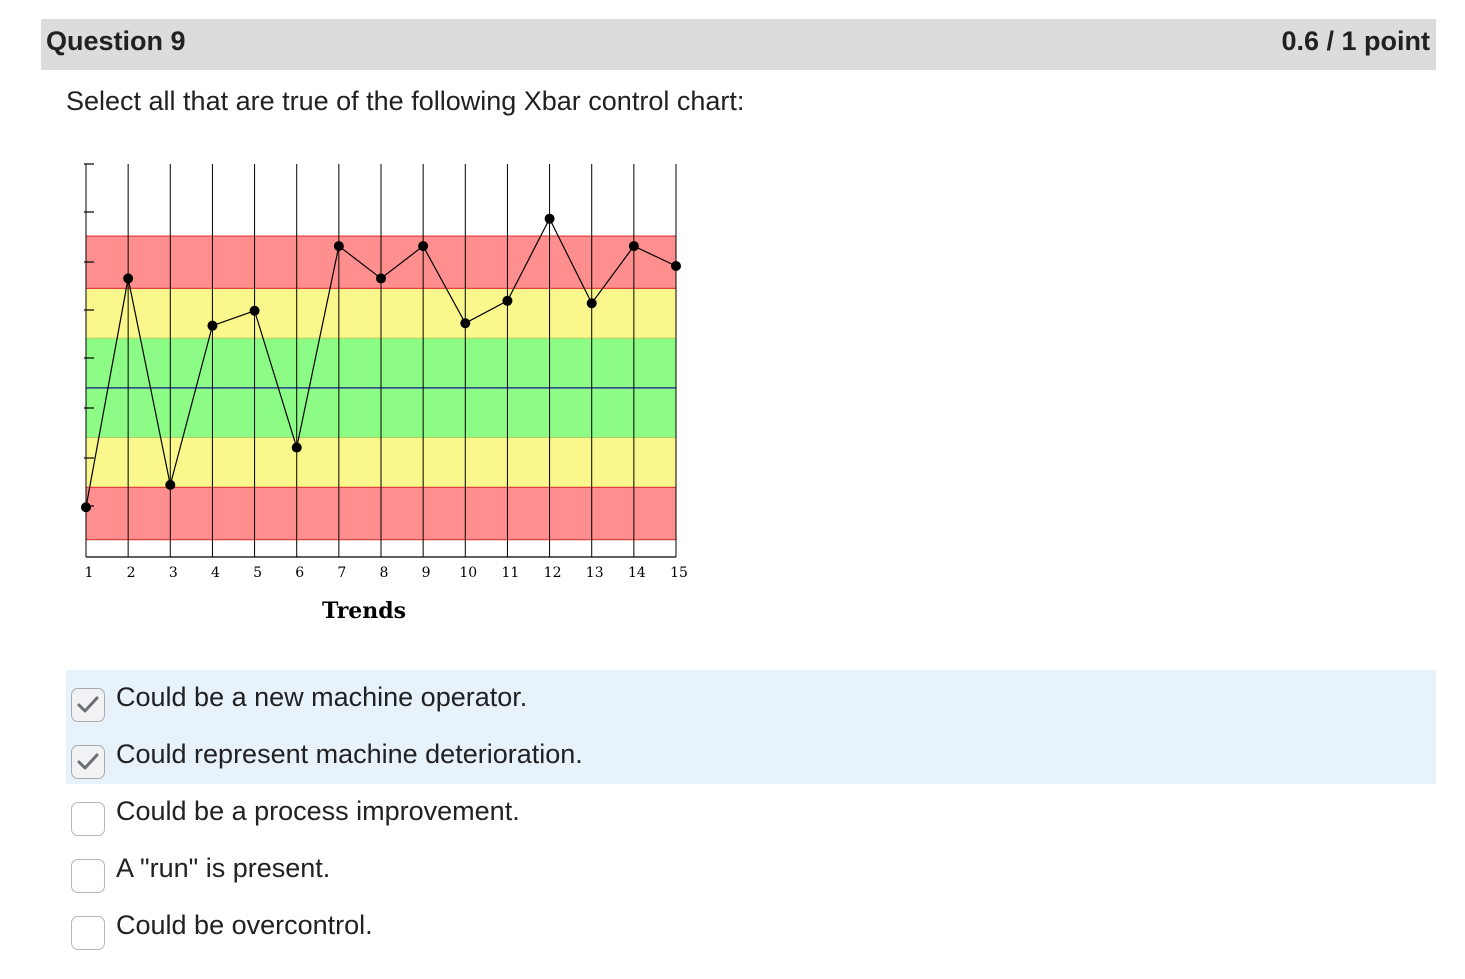 Image resolution: width=1465 pixels, height=979 pixels. What do you see at coordinates (349, 754) in the screenshot?
I see `answer-label: Could represent machine deterioration.` at bounding box center [349, 754].